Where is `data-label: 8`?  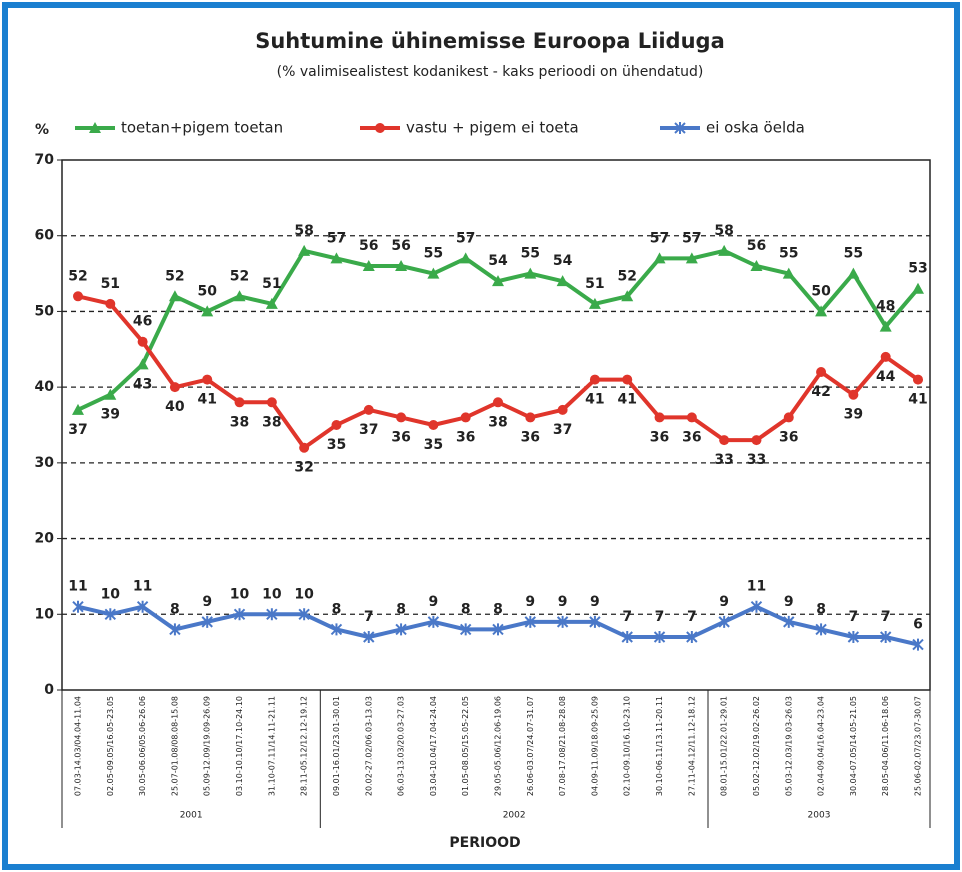
data-label: 8 is located at coordinates (821, 609).